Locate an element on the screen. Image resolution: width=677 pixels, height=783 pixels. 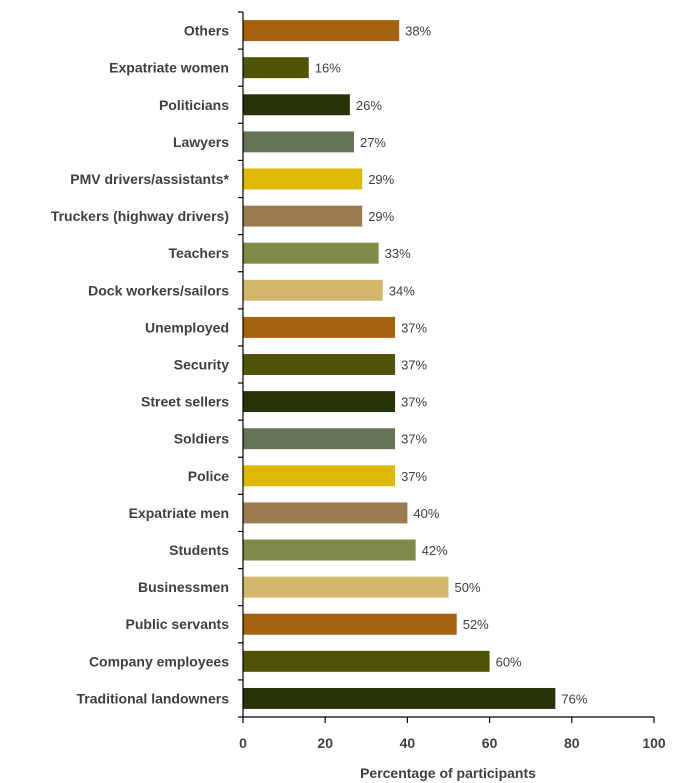
value-label: 27% is located at coordinates (373, 142).